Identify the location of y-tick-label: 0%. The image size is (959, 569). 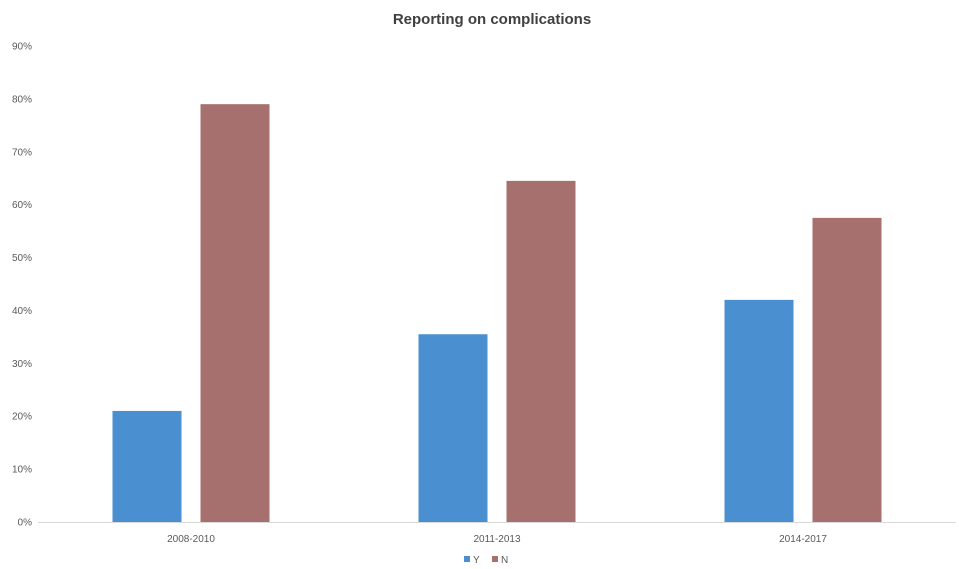
(25, 523).